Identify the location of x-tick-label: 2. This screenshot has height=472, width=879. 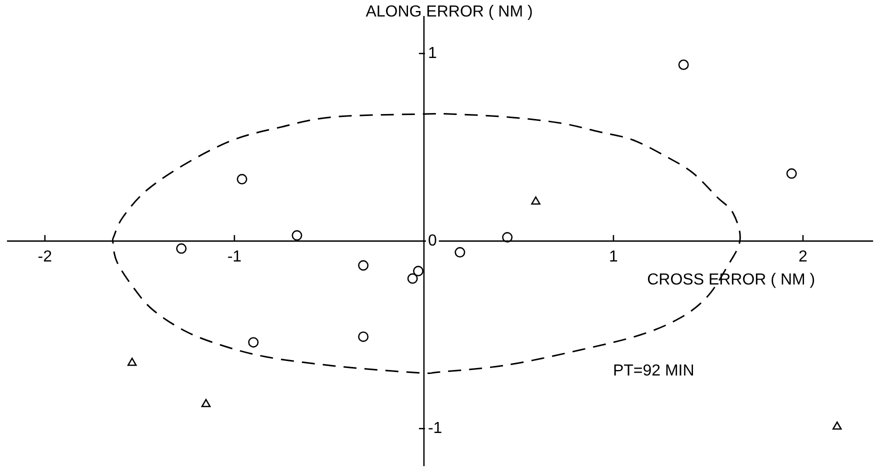
(803, 257).